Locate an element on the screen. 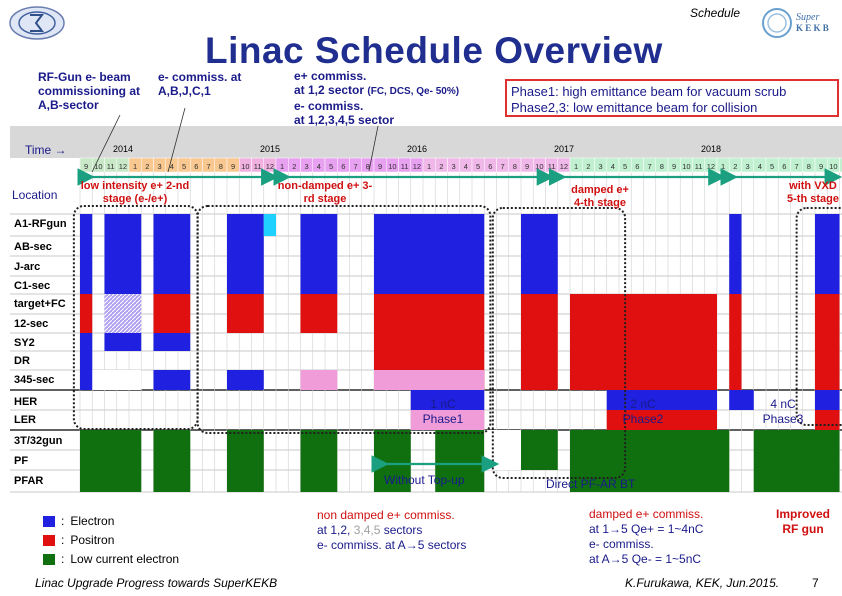 This screenshot has height=596, width=842. legend-positron: : Positron is located at coordinates (111, 540).